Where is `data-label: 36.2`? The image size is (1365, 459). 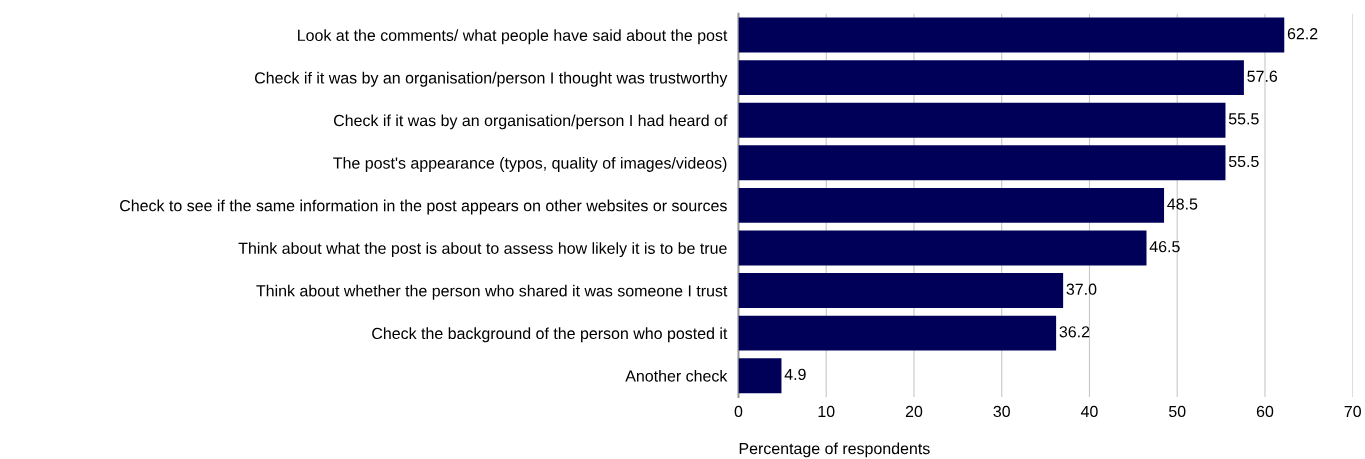
data-label: 36.2 is located at coordinates (1074, 332).